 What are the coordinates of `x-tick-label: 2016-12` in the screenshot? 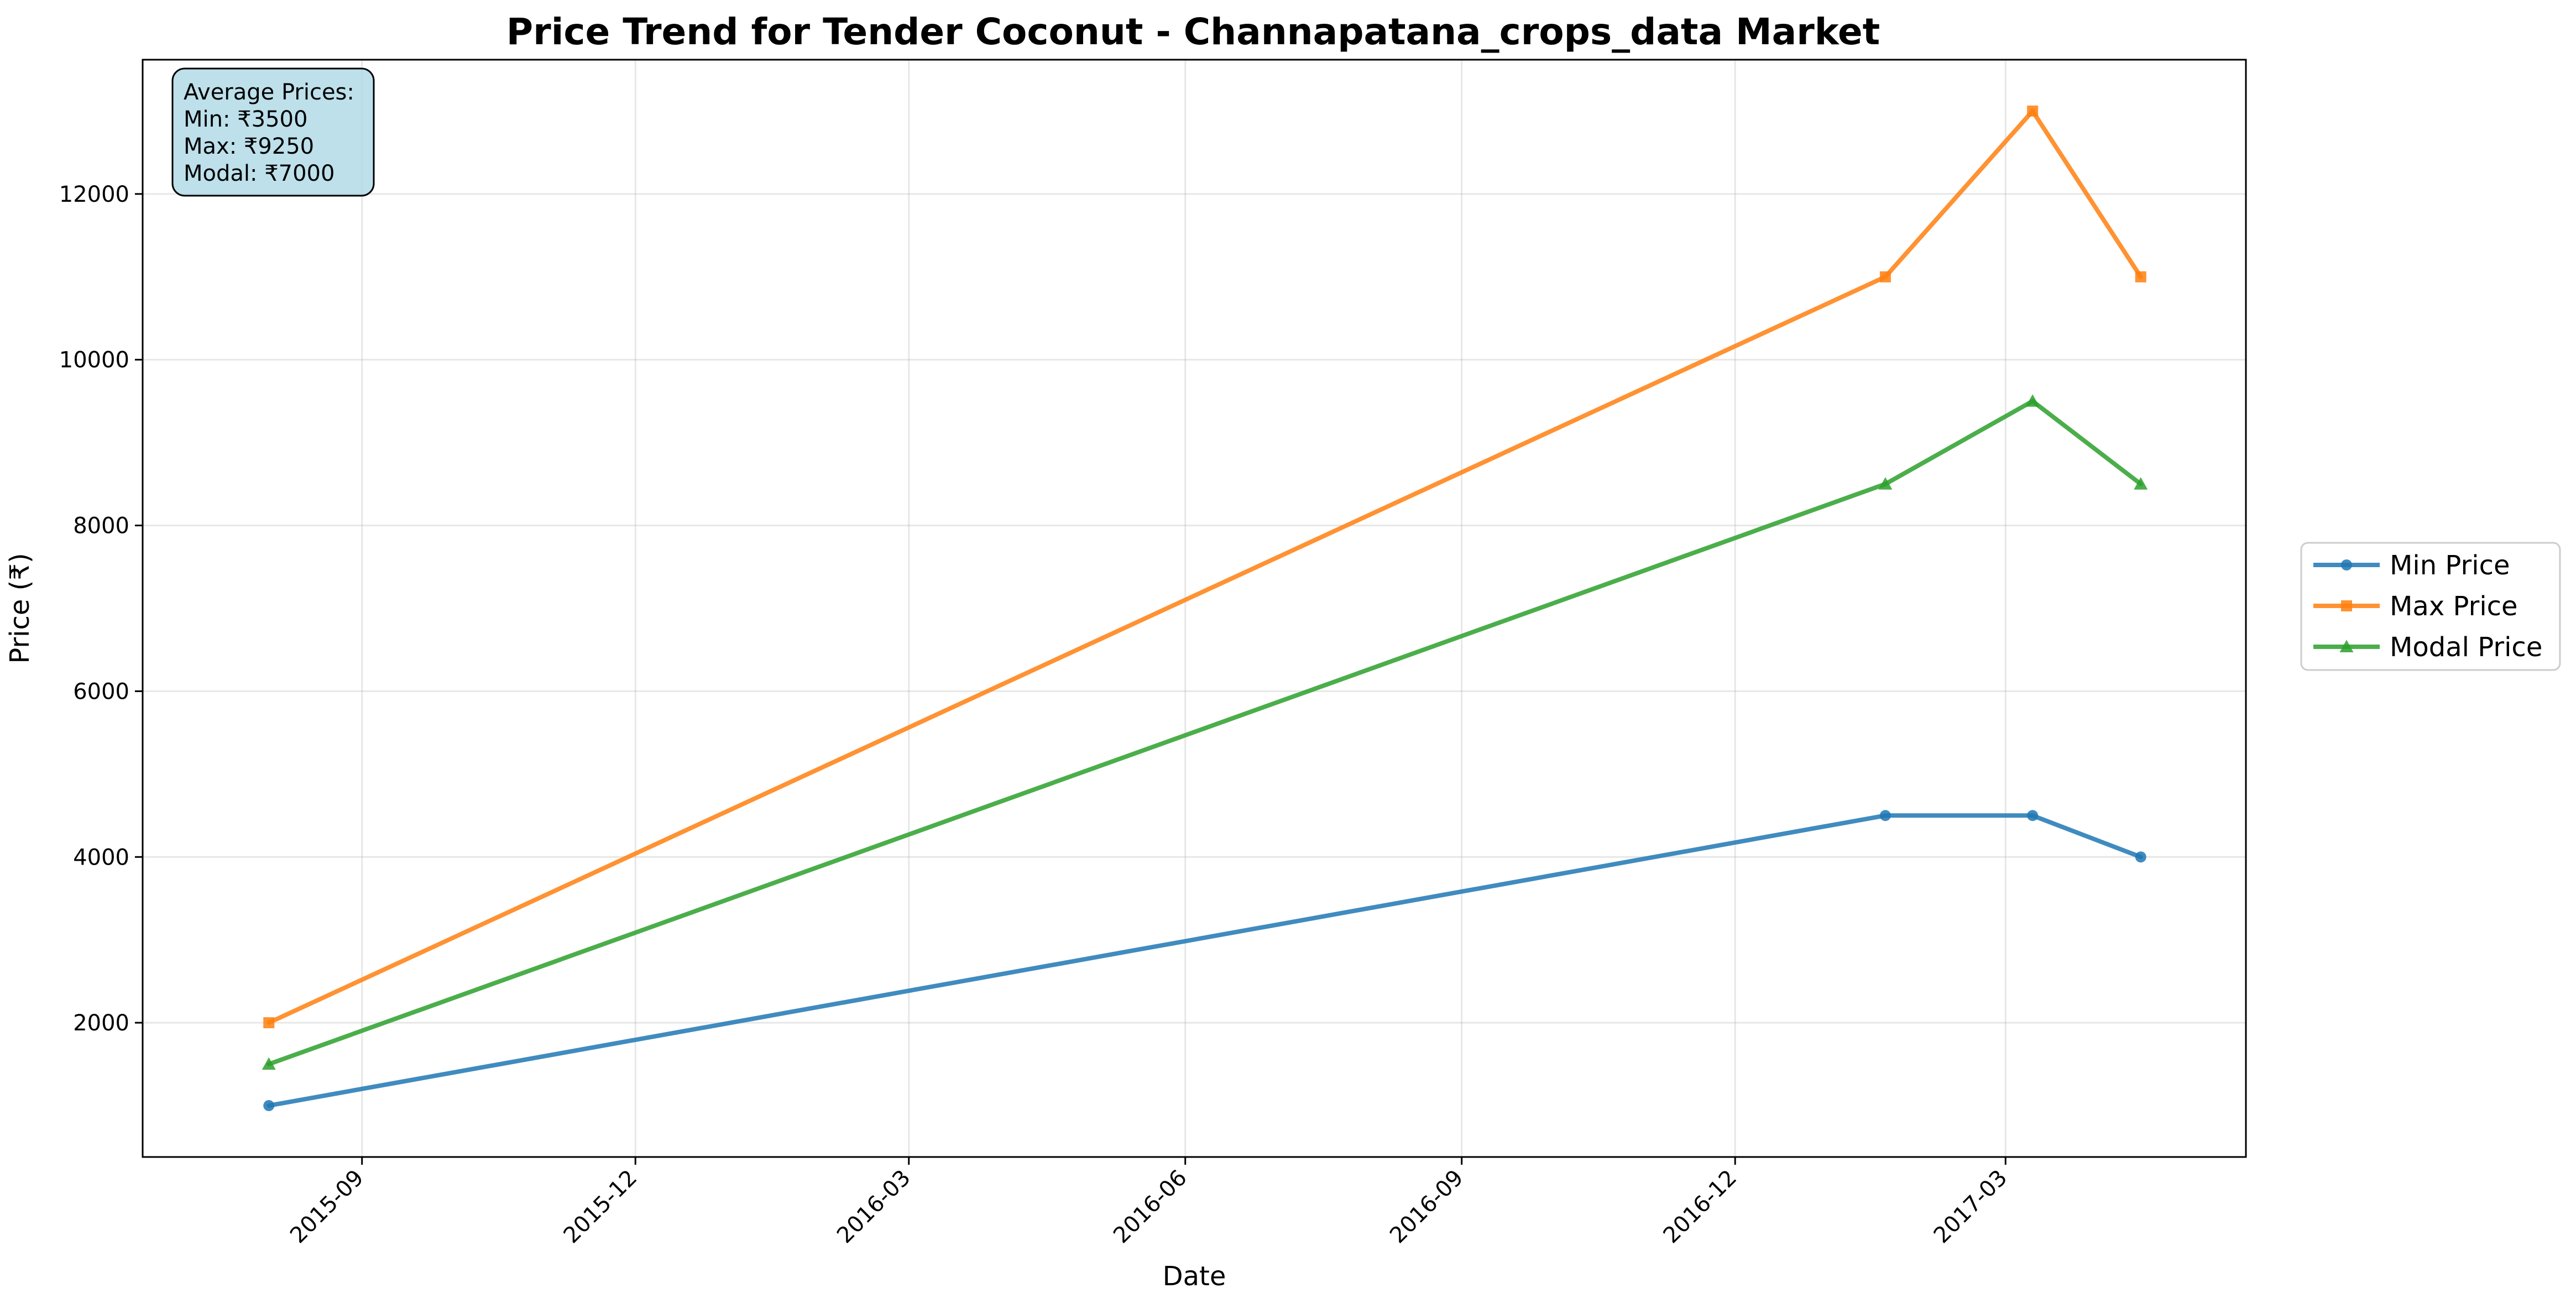 It's located at (1700, 1207).